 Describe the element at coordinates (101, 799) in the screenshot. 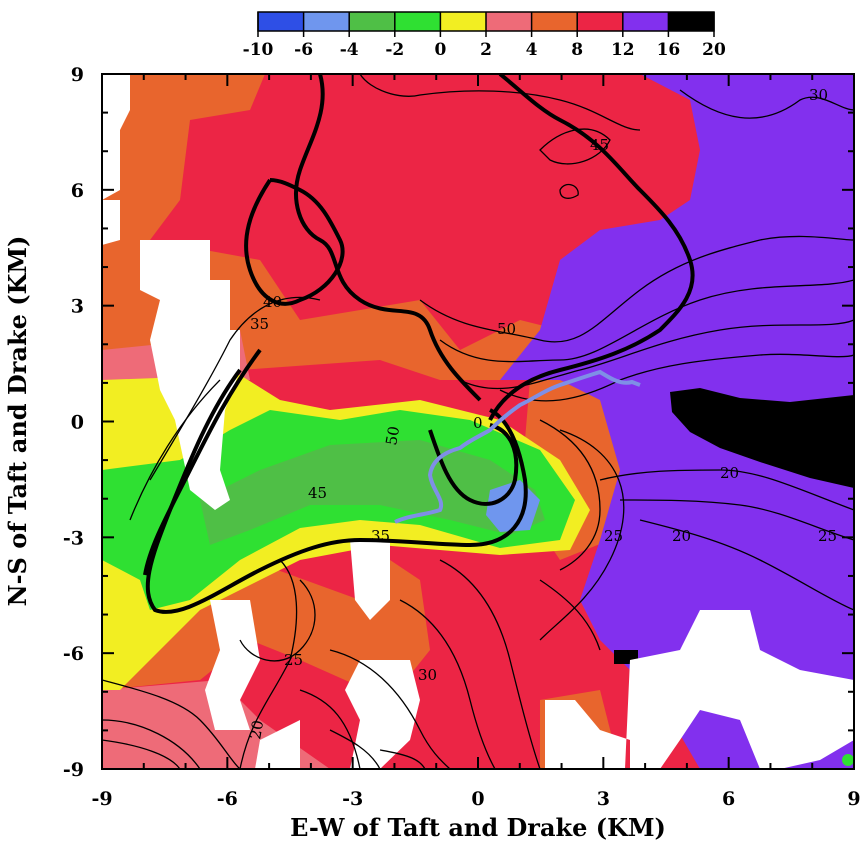

I see `x-tick-label: -9` at that location.